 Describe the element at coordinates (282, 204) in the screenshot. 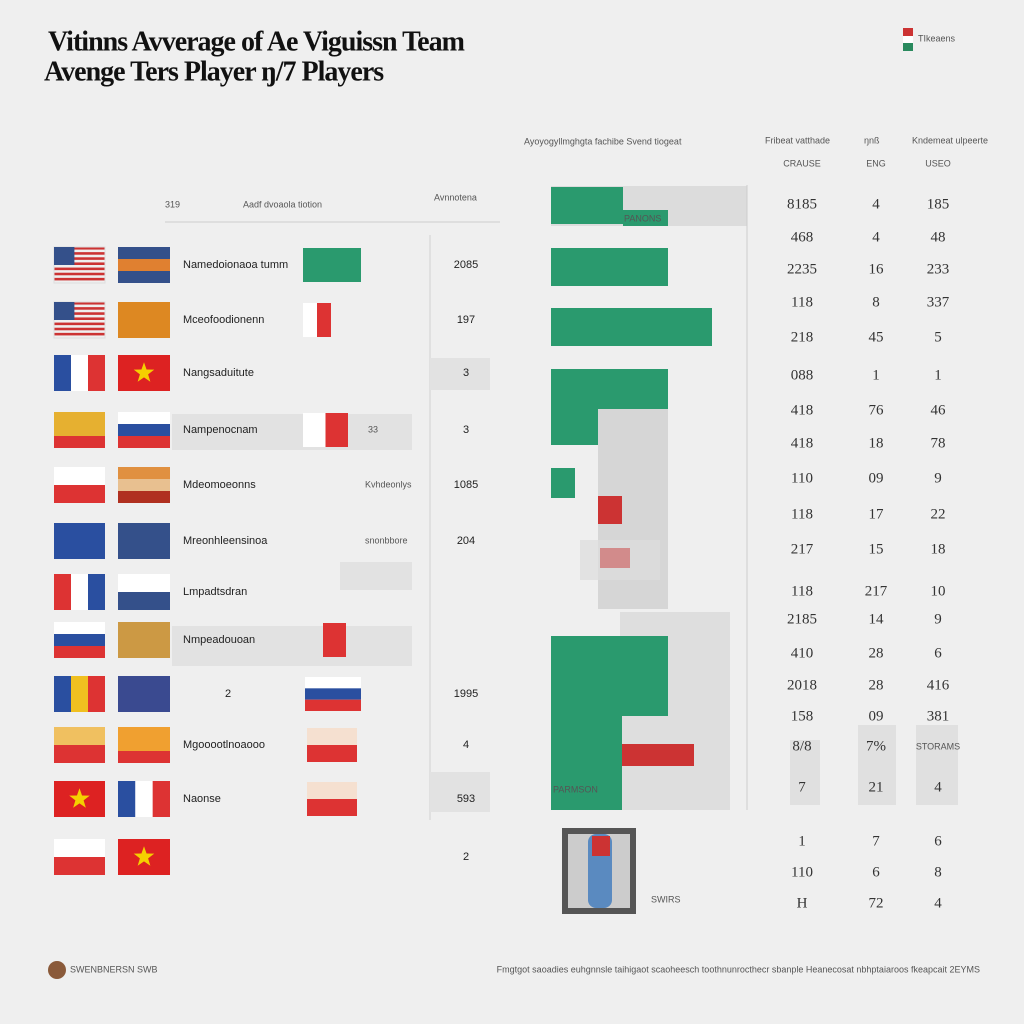

I see `column-header: Aadf dvoaola tiotion` at that location.